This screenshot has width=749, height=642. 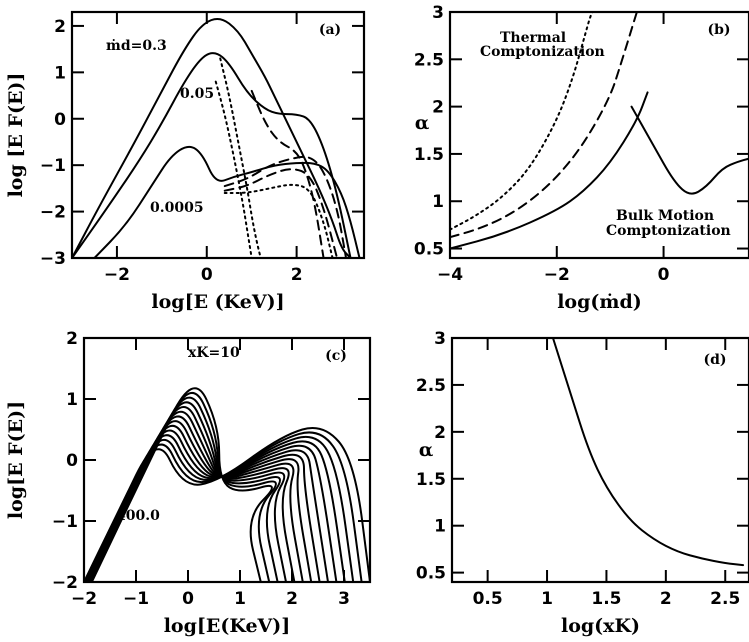 I want to click on panel-label: (c), so click(x=336, y=356).